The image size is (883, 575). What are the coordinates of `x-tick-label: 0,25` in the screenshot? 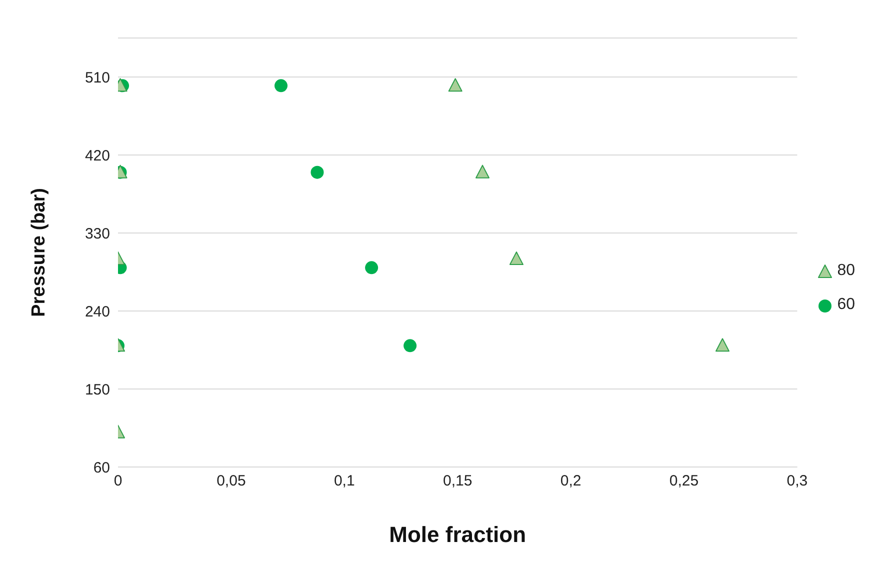 It's located at (684, 481).